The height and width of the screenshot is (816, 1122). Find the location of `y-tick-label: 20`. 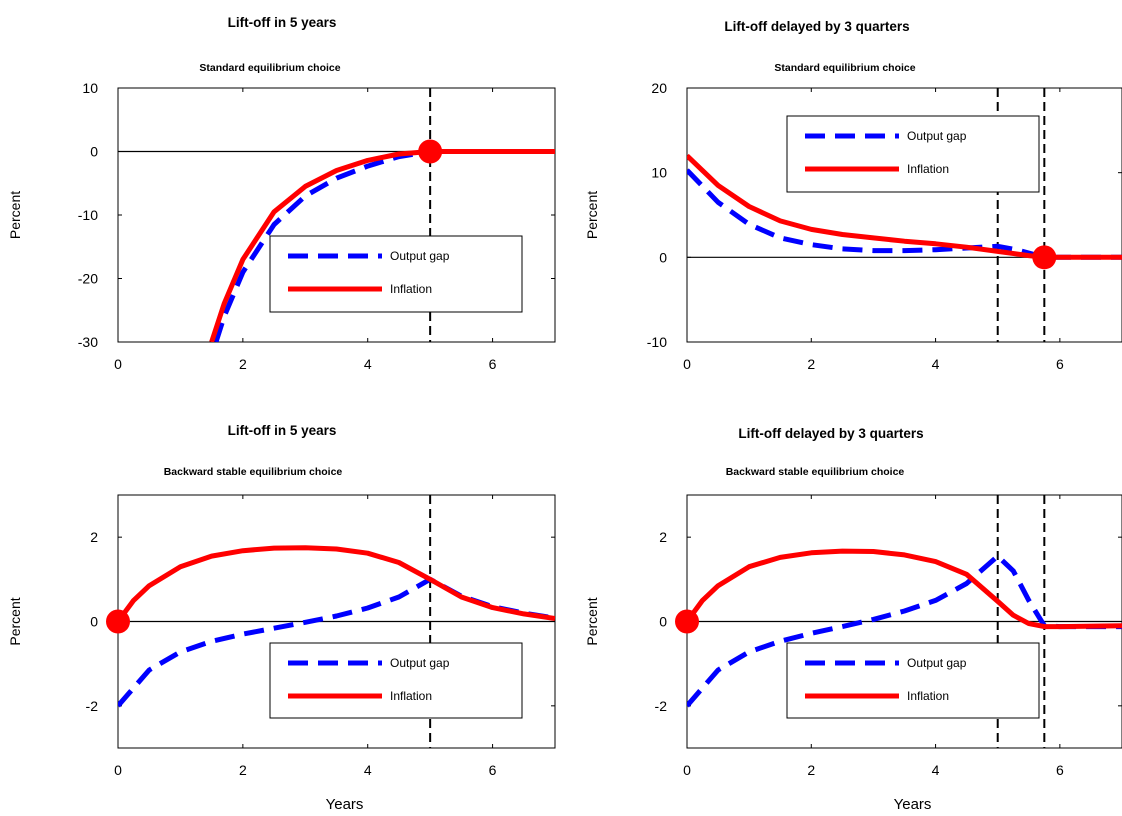

y-tick-label: 20 is located at coordinates (659, 88).